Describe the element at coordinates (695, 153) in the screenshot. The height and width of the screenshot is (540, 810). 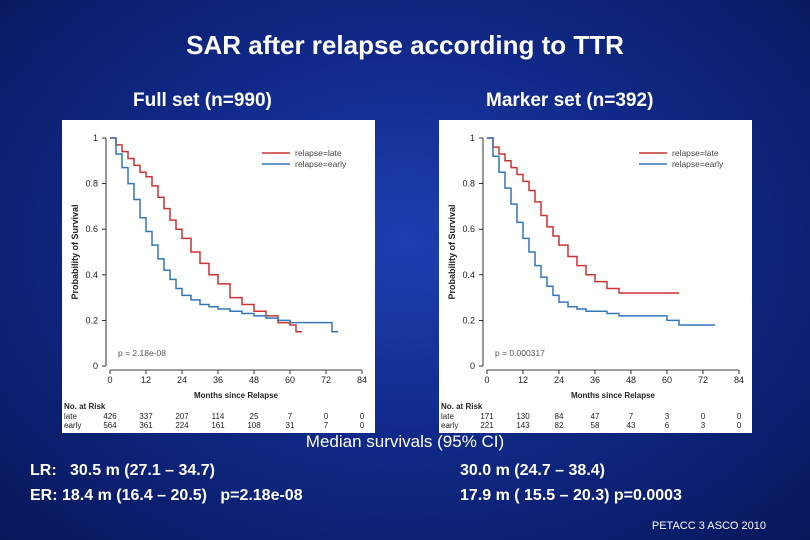
I see `c1-legend-label: relapse=late` at that location.